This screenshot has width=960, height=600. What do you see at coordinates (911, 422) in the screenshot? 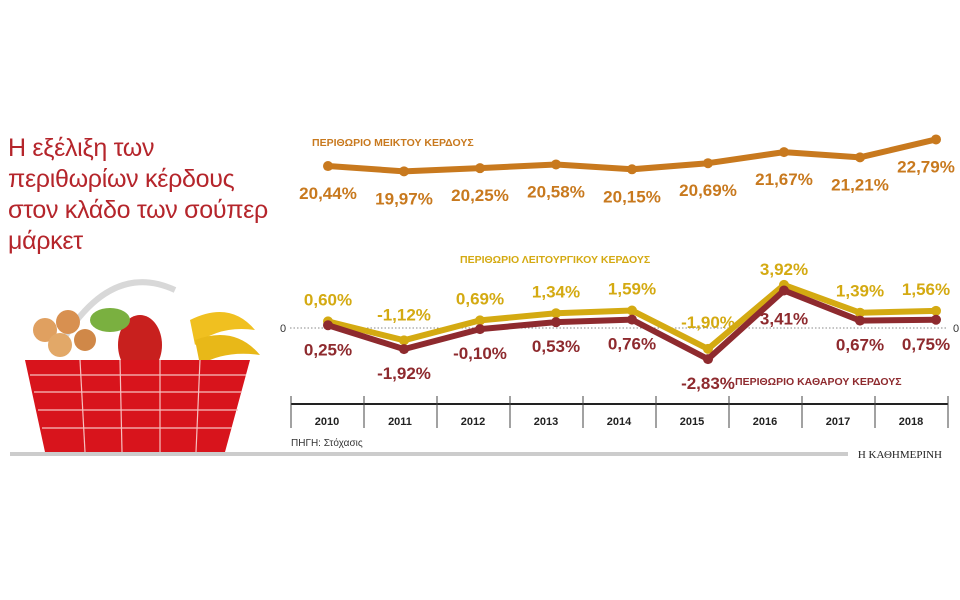
I see `x-tick-label: 2018` at bounding box center [911, 422].